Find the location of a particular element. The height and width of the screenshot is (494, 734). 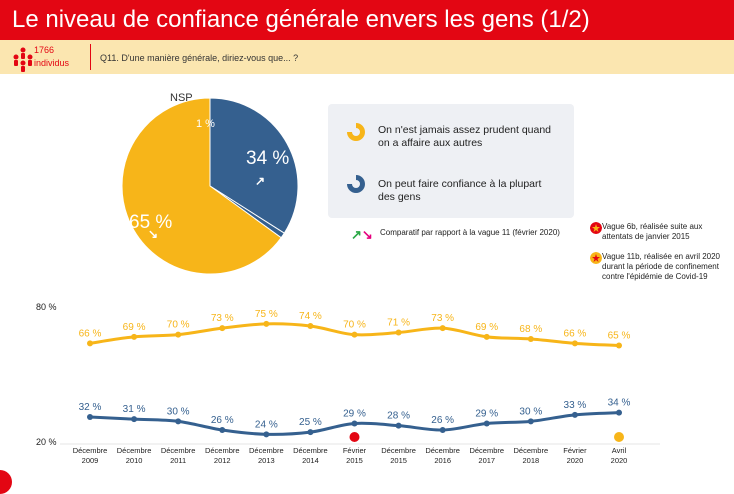

compare-arrows-icon: ↗↘ is located at coordinates (362, 234).